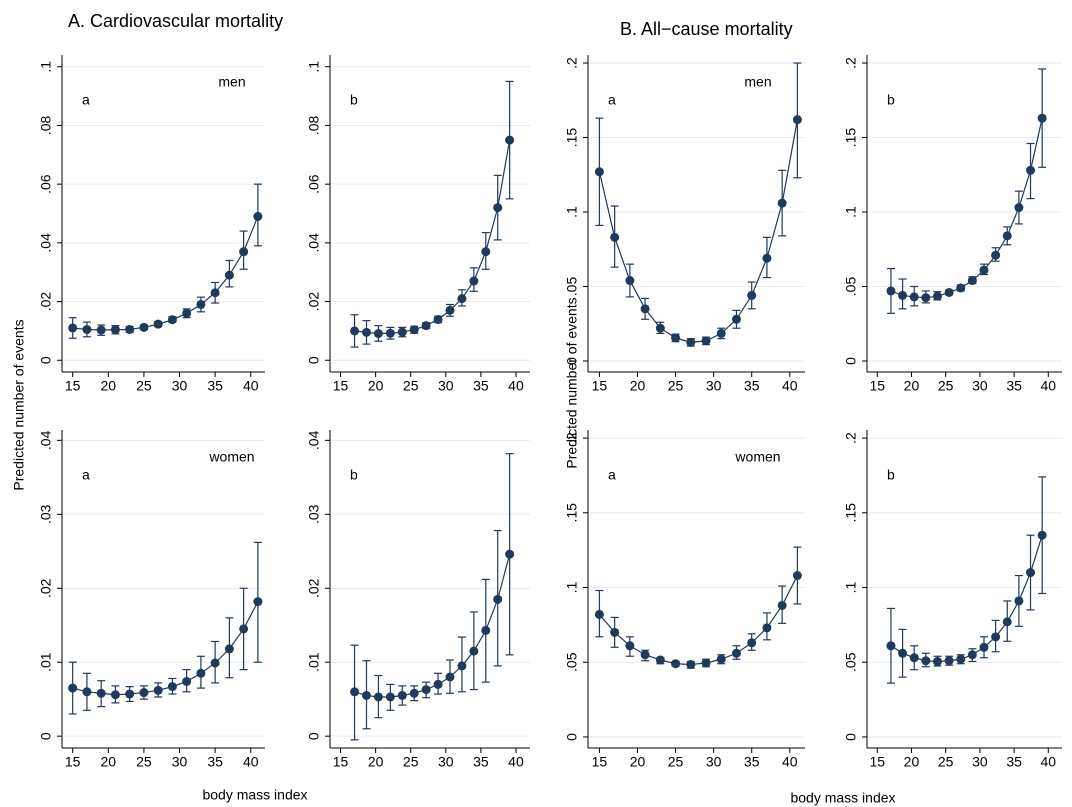  What do you see at coordinates (757, 457) in the screenshot?
I see `panel-annotation: women` at bounding box center [757, 457].